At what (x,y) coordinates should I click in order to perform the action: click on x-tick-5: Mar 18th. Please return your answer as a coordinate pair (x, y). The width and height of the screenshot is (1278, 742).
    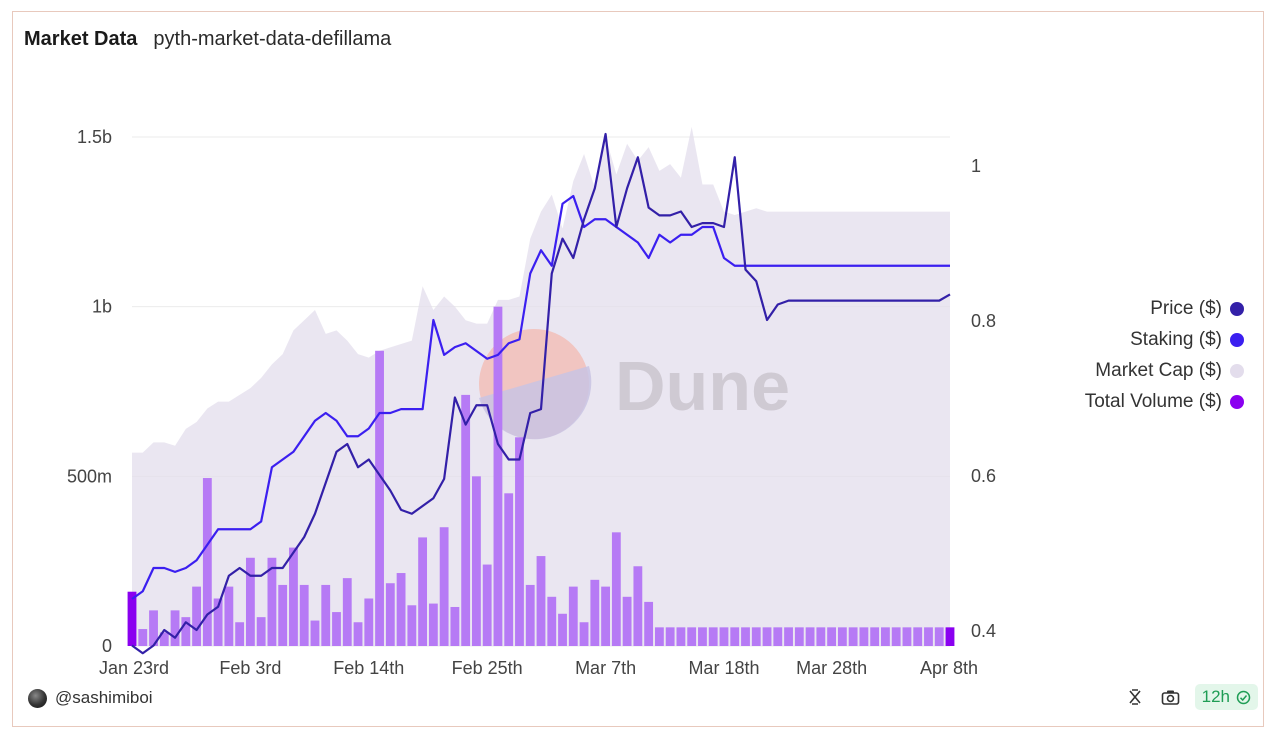
    Looking at the image, I should click on (723, 668).